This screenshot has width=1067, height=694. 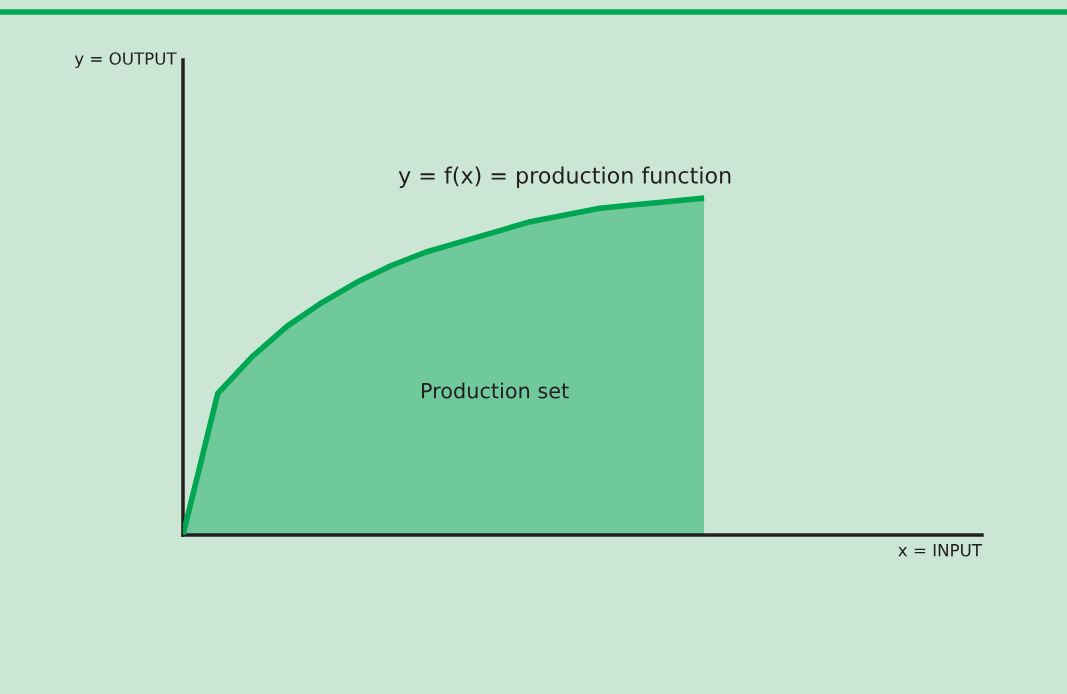 What do you see at coordinates (495, 390) in the screenshot?
I see `annotation: Production set` at bounding box center [495, 390].